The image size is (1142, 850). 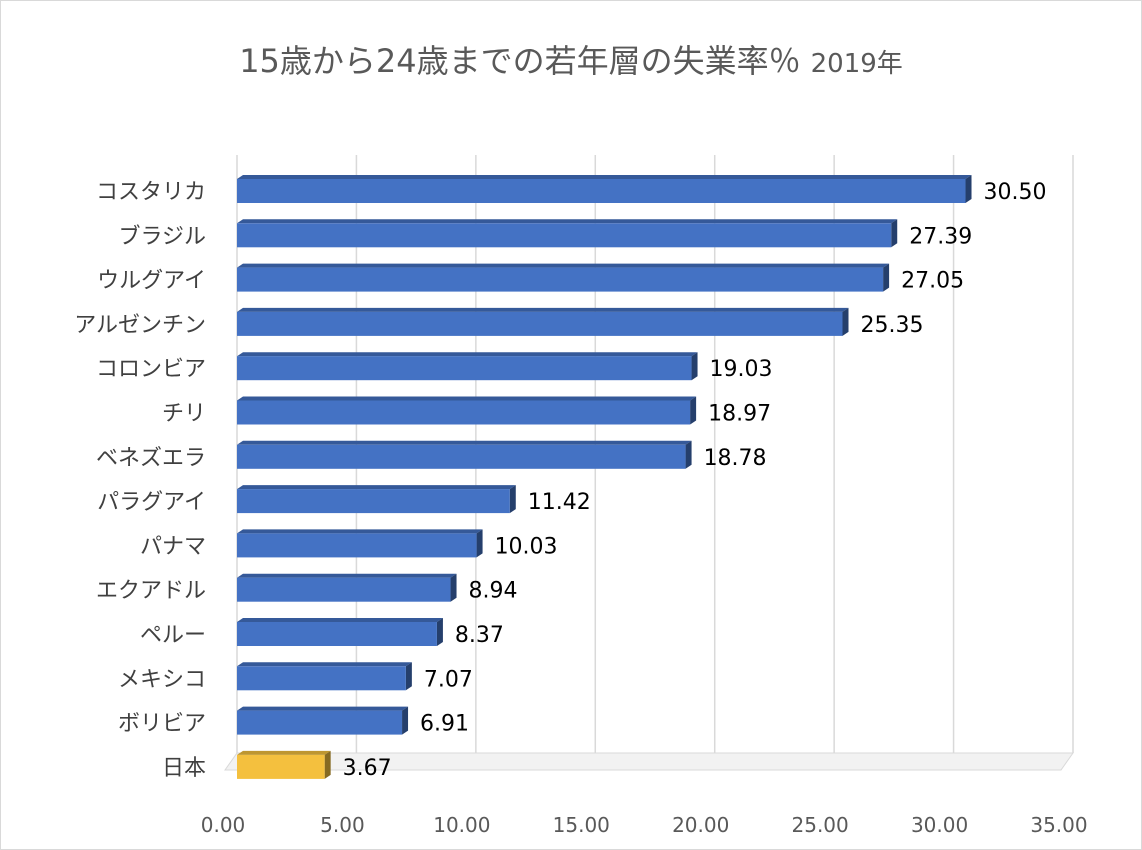 I want to click on category-label: チリ, so click(x=184, y=414).